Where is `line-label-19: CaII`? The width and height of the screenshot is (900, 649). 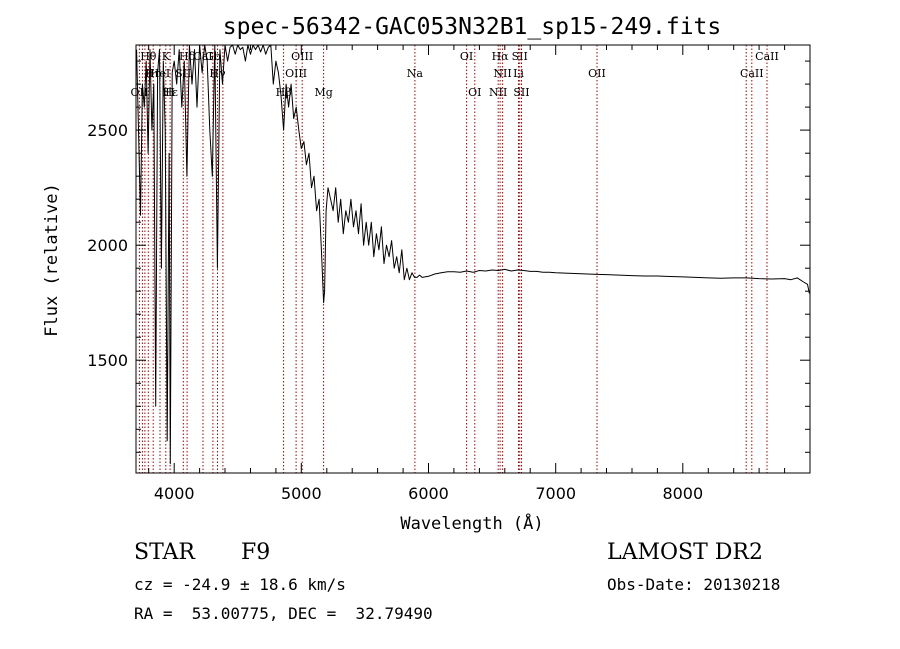
line-label-19: CaII is located at coordinates (752, 73).